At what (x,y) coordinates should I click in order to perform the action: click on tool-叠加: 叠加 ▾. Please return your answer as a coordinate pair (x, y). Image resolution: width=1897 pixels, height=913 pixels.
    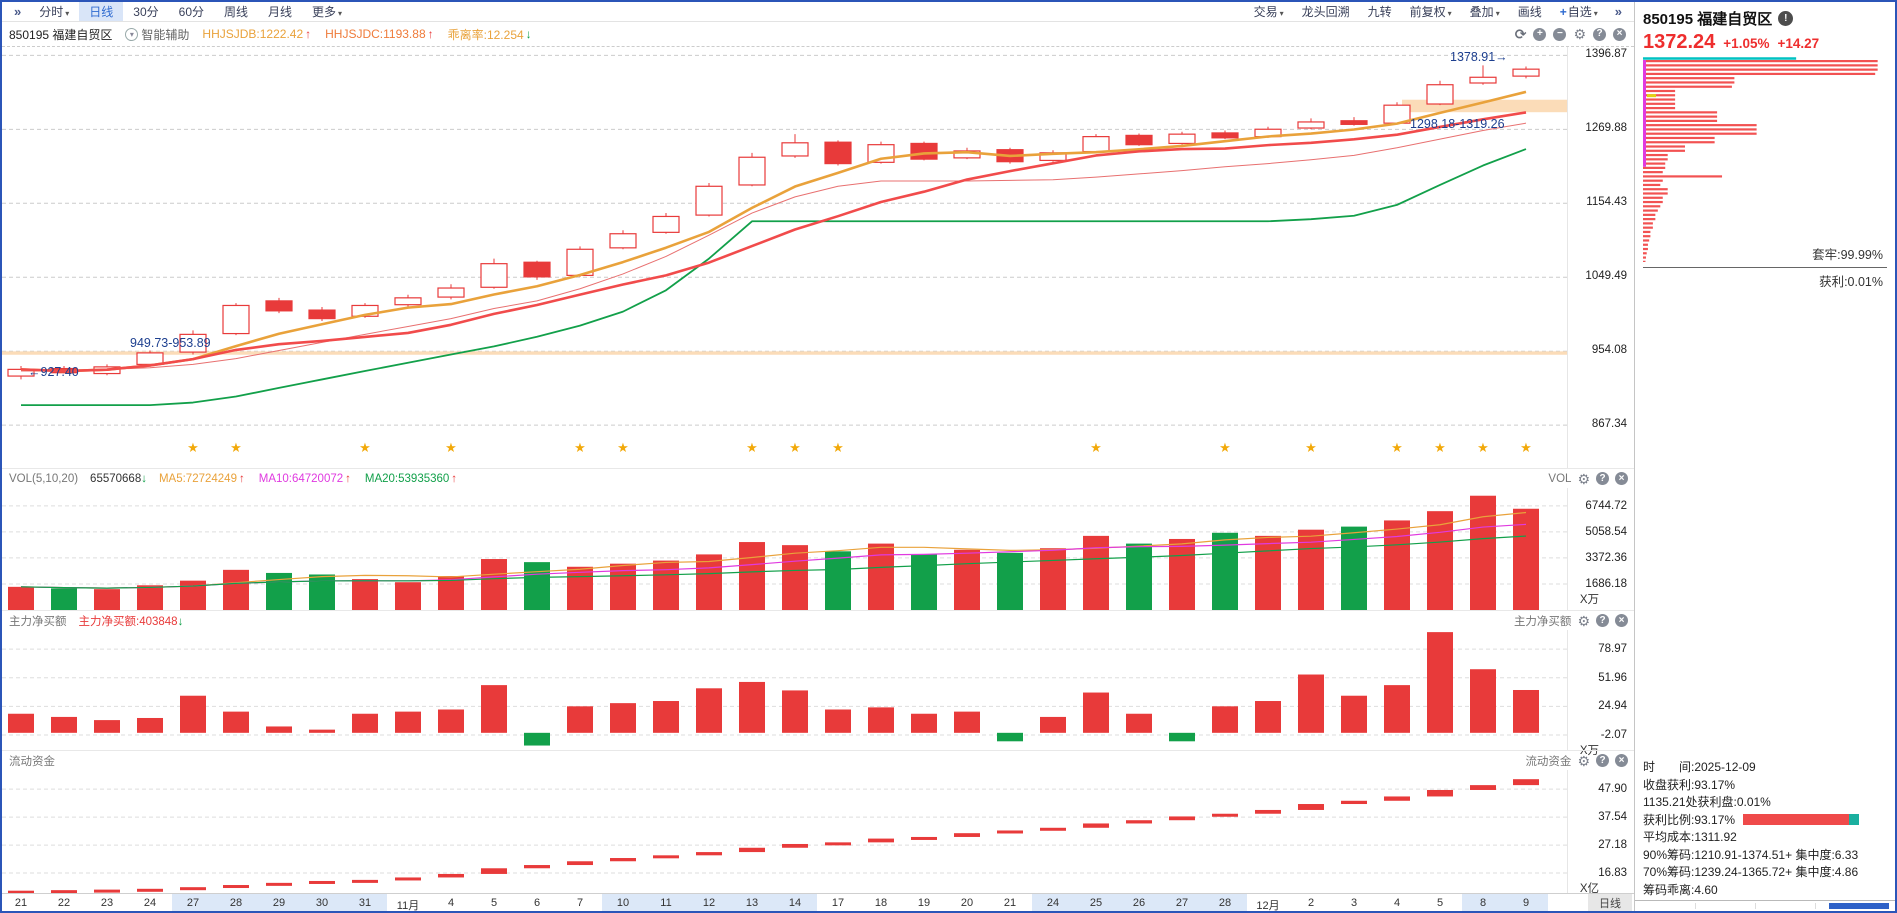
    Looking at the image, I should click on (1484, 12).